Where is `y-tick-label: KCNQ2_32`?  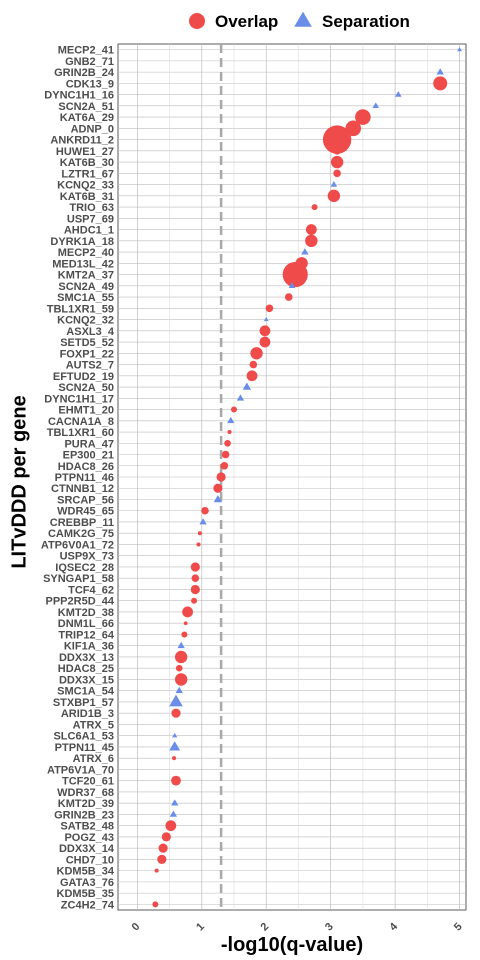 y-tick-label: KCNQ2_32 is located at coordinates (85, 321).